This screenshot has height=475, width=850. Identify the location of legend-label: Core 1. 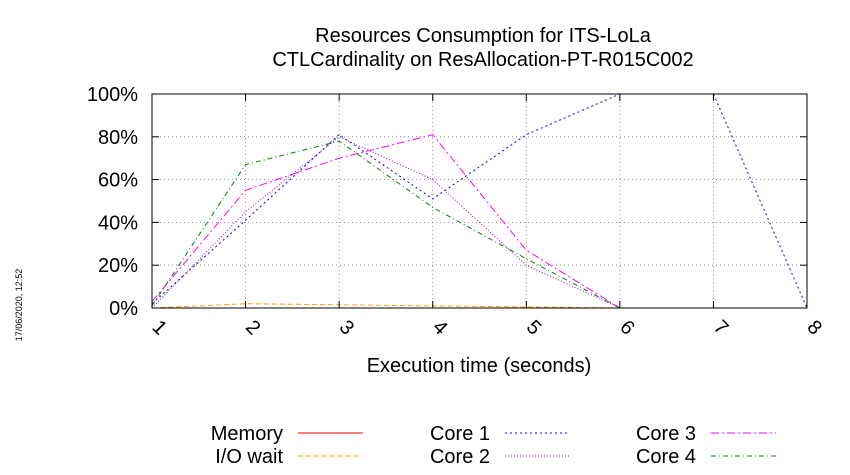
(460, 434).